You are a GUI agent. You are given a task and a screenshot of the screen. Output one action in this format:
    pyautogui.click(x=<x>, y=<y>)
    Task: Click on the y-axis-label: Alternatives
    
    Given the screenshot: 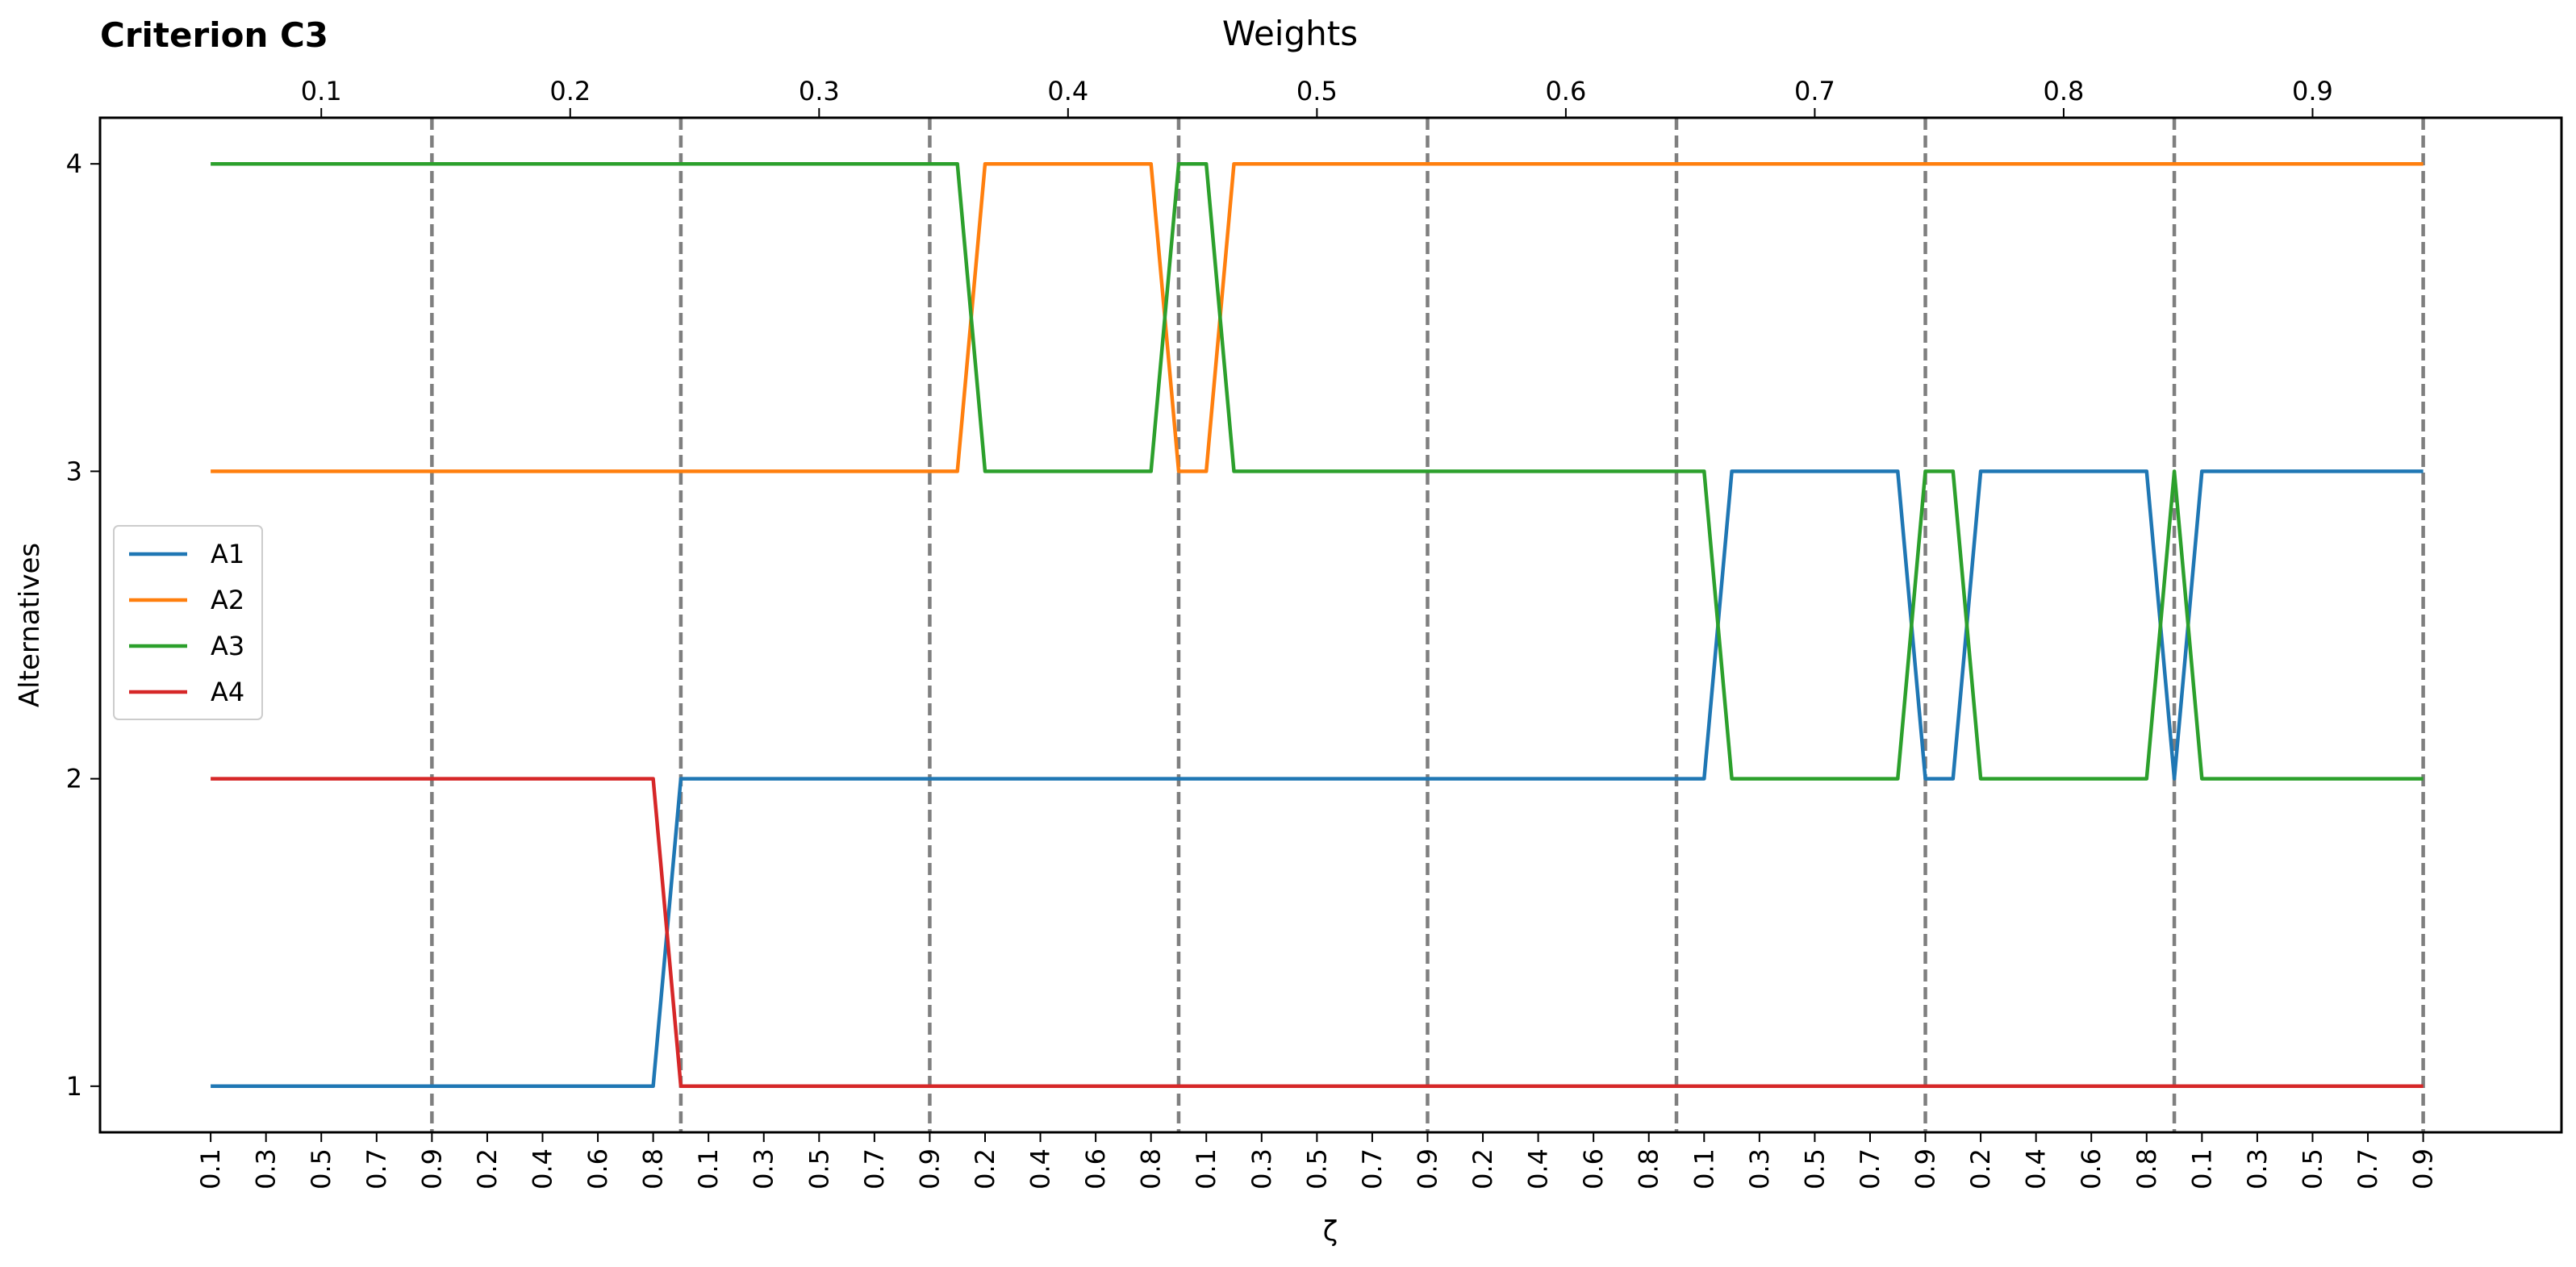 What is the action you would take?
    pyautogui.click(x=30, y=625)
    